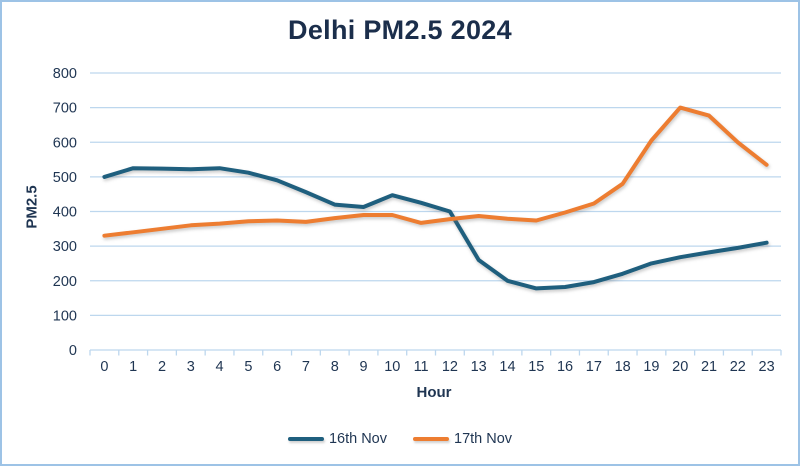 The height and width of the screenshot is (466, 800). I want to click on x-tick-label: 4, so click(220, 367).